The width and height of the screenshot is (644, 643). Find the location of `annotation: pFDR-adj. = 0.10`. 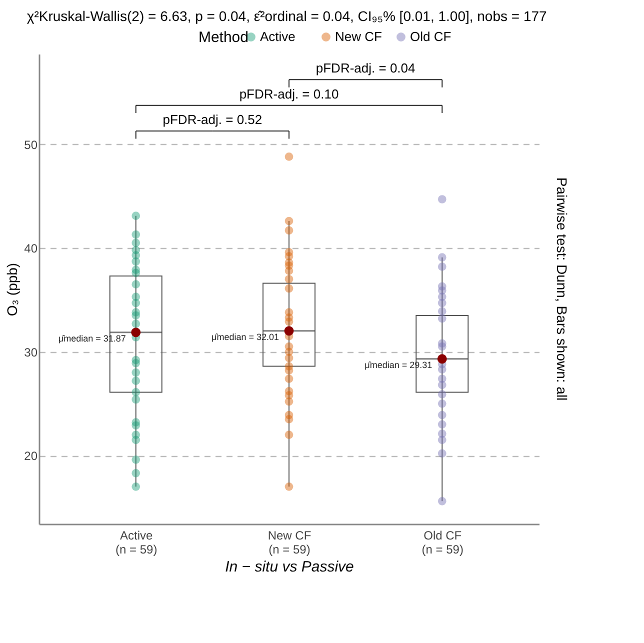

annotation: pFDR-adj. = 0.10 is located at coordinates (289, 94).